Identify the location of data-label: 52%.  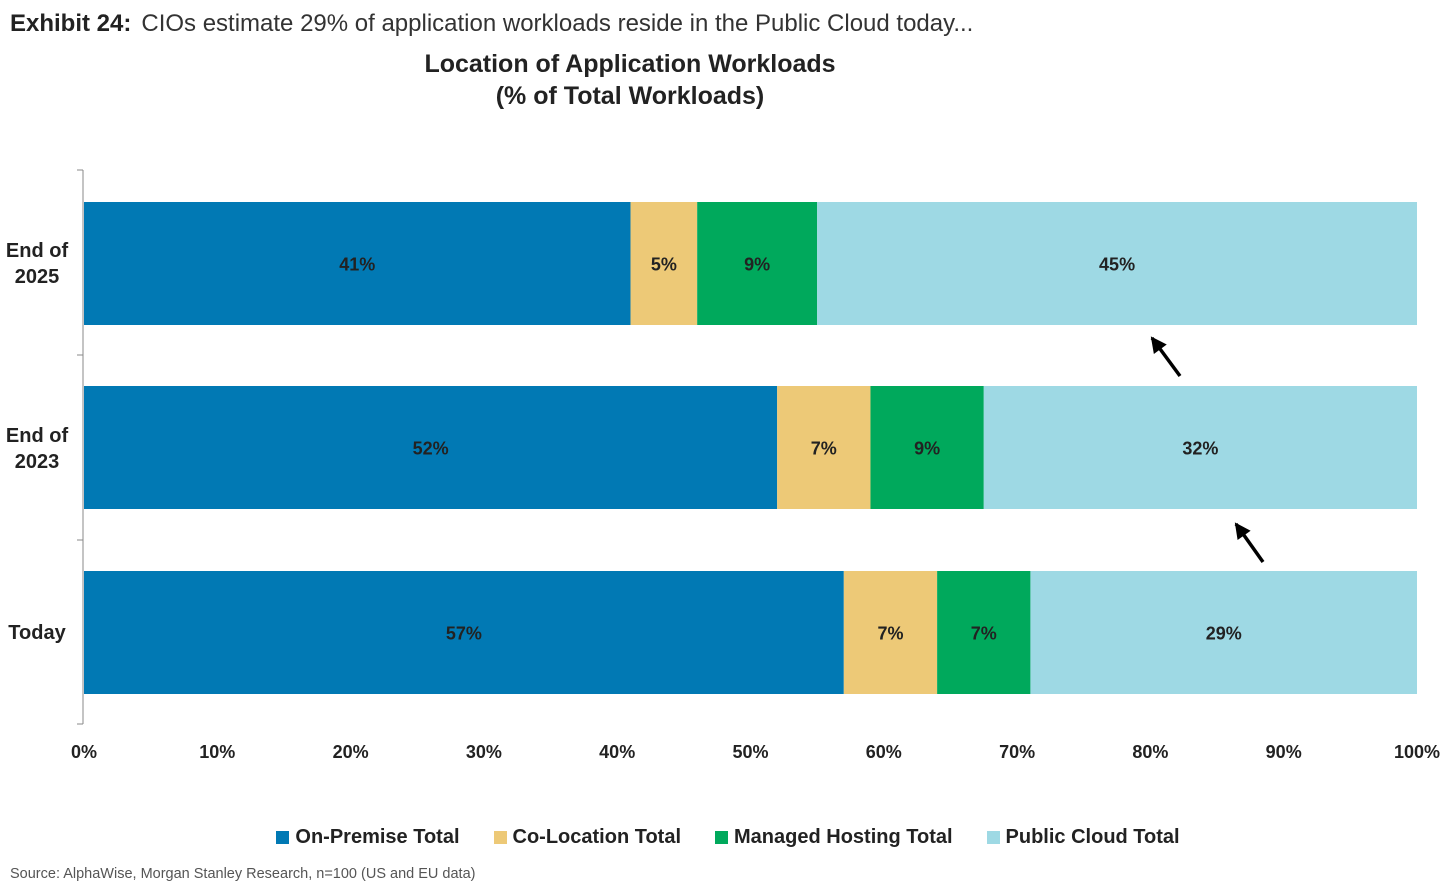
(431, 449).